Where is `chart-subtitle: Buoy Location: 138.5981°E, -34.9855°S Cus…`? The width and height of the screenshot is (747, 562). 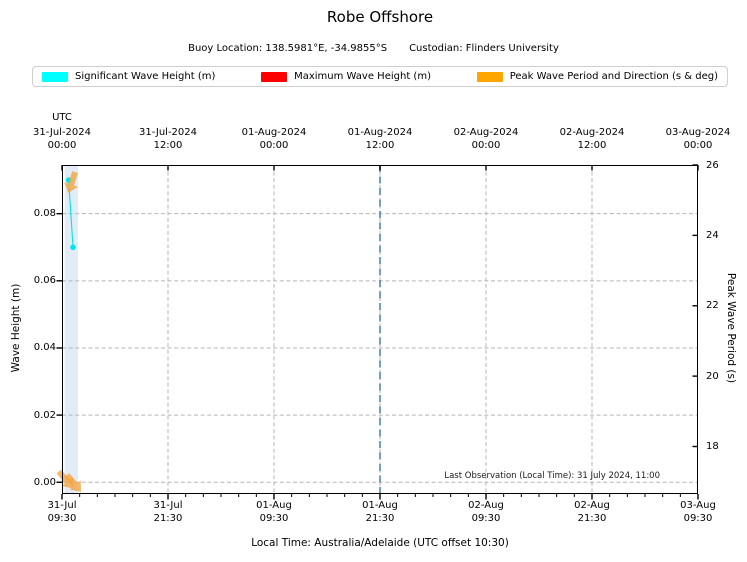 chart-subtitle: Buoy Location: 138.5981°E, -34.9855°S Cus… is located at coordinates (373, 48).